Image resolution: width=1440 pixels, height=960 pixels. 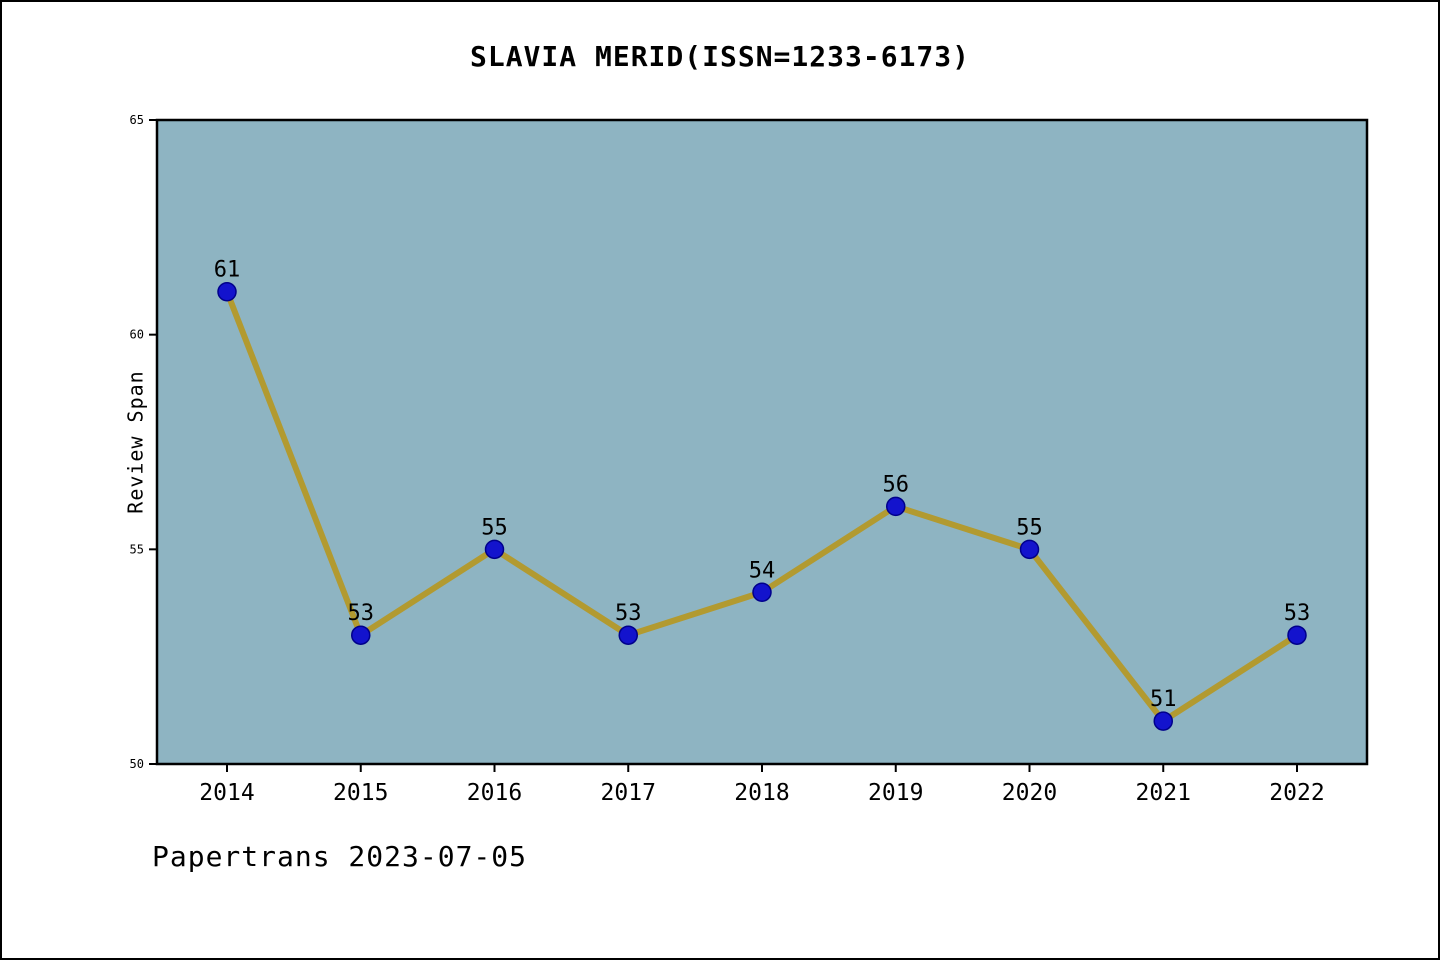 What do you see at coordinates (762, 570) in the screenshot?
I see `data-point-label: 54` at bounding box center [762, 570].